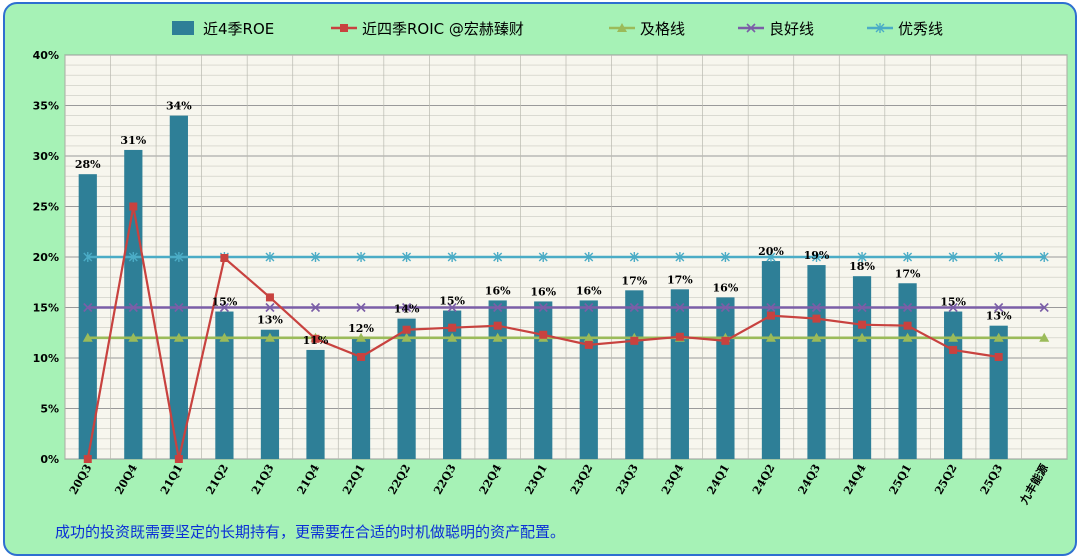 This screenshot has width=1080, height=558. I want to click on x-tick-label: 21Q4, so click(309, 479).